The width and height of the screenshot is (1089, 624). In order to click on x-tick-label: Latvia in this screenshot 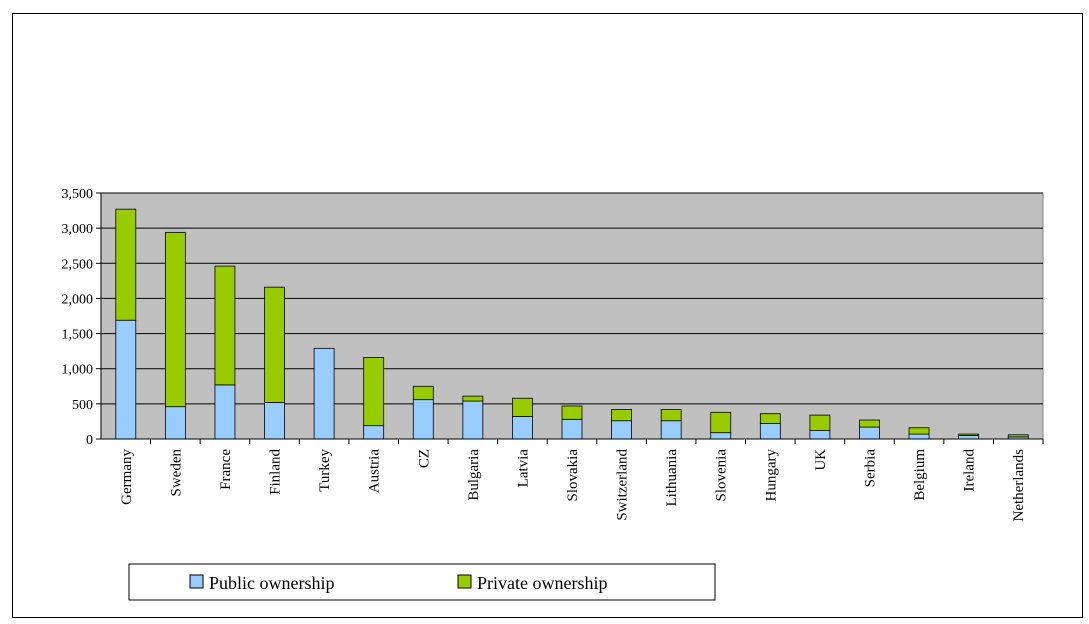, I will do `click(523, 468)`.